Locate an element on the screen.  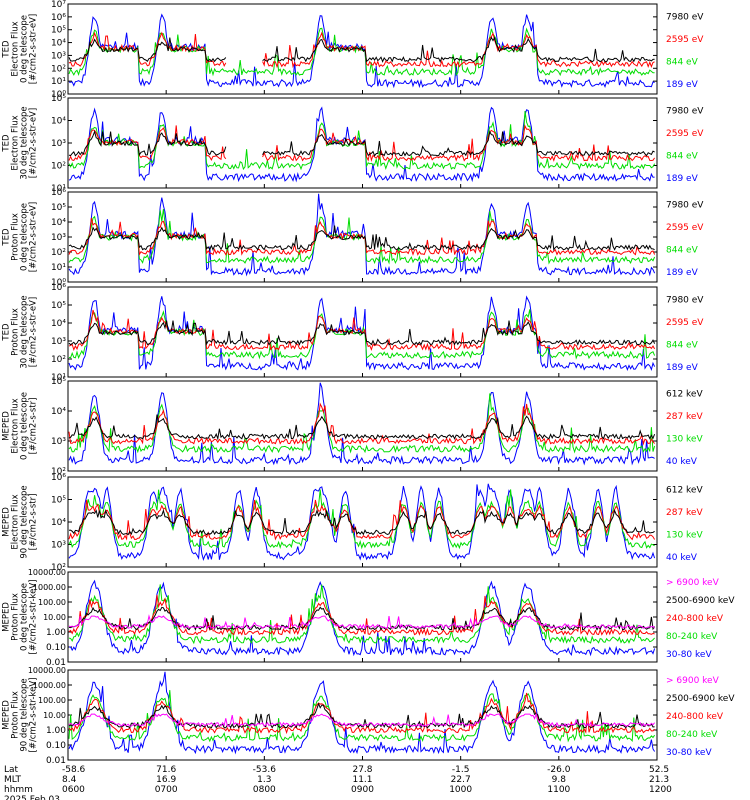
x-row-label: MLT is located at coordinates (13, 780).